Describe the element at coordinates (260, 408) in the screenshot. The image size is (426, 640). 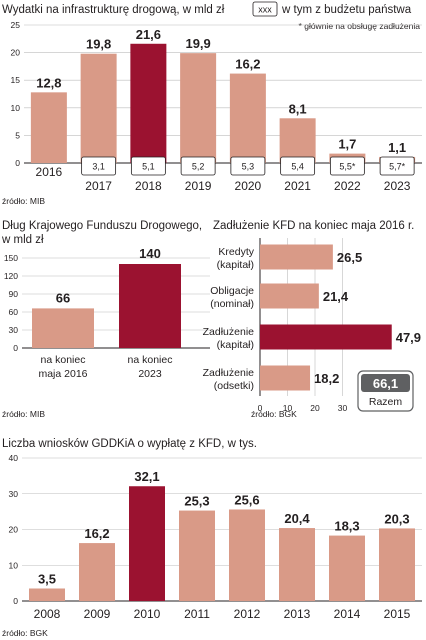
I see `x-tick-label: 0` at that location.